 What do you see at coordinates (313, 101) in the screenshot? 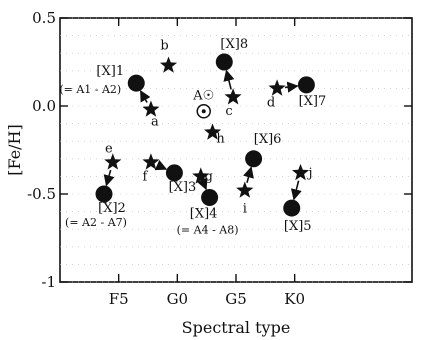
I see `circle-label-7: [X]7` at bounding box center [313, 101].